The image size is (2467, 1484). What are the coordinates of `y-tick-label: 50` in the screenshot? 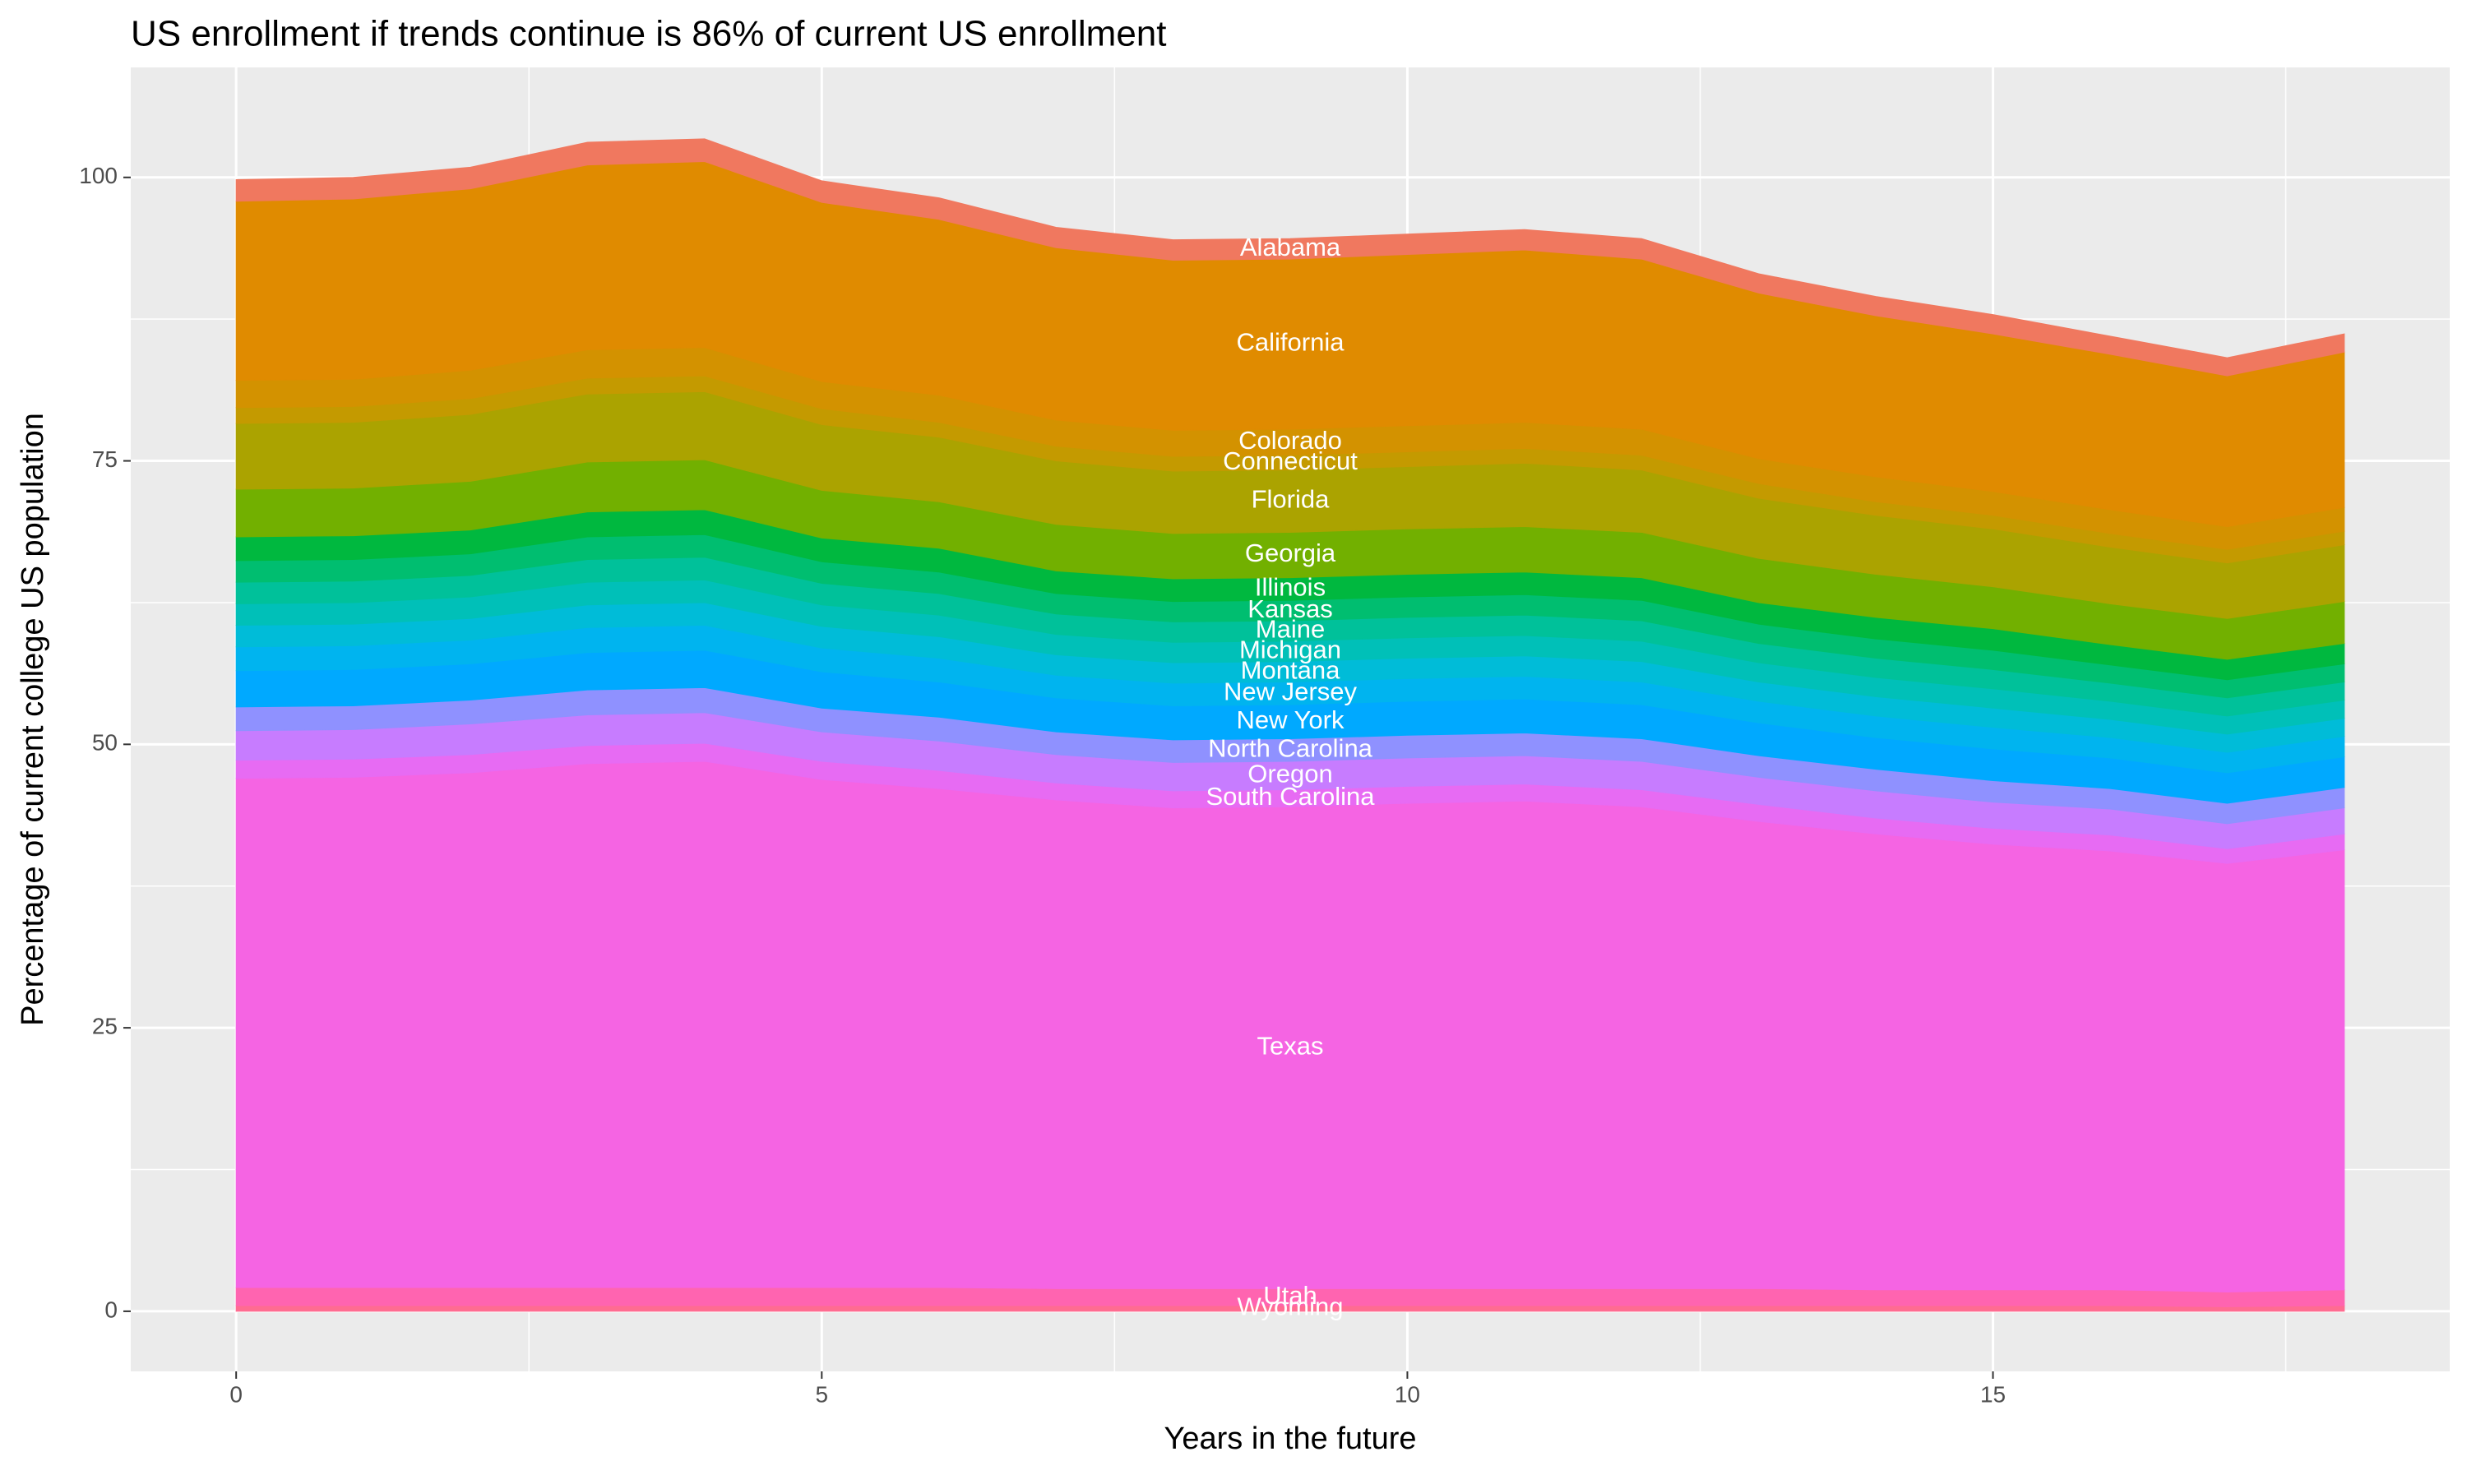 It's located at (105, 743).